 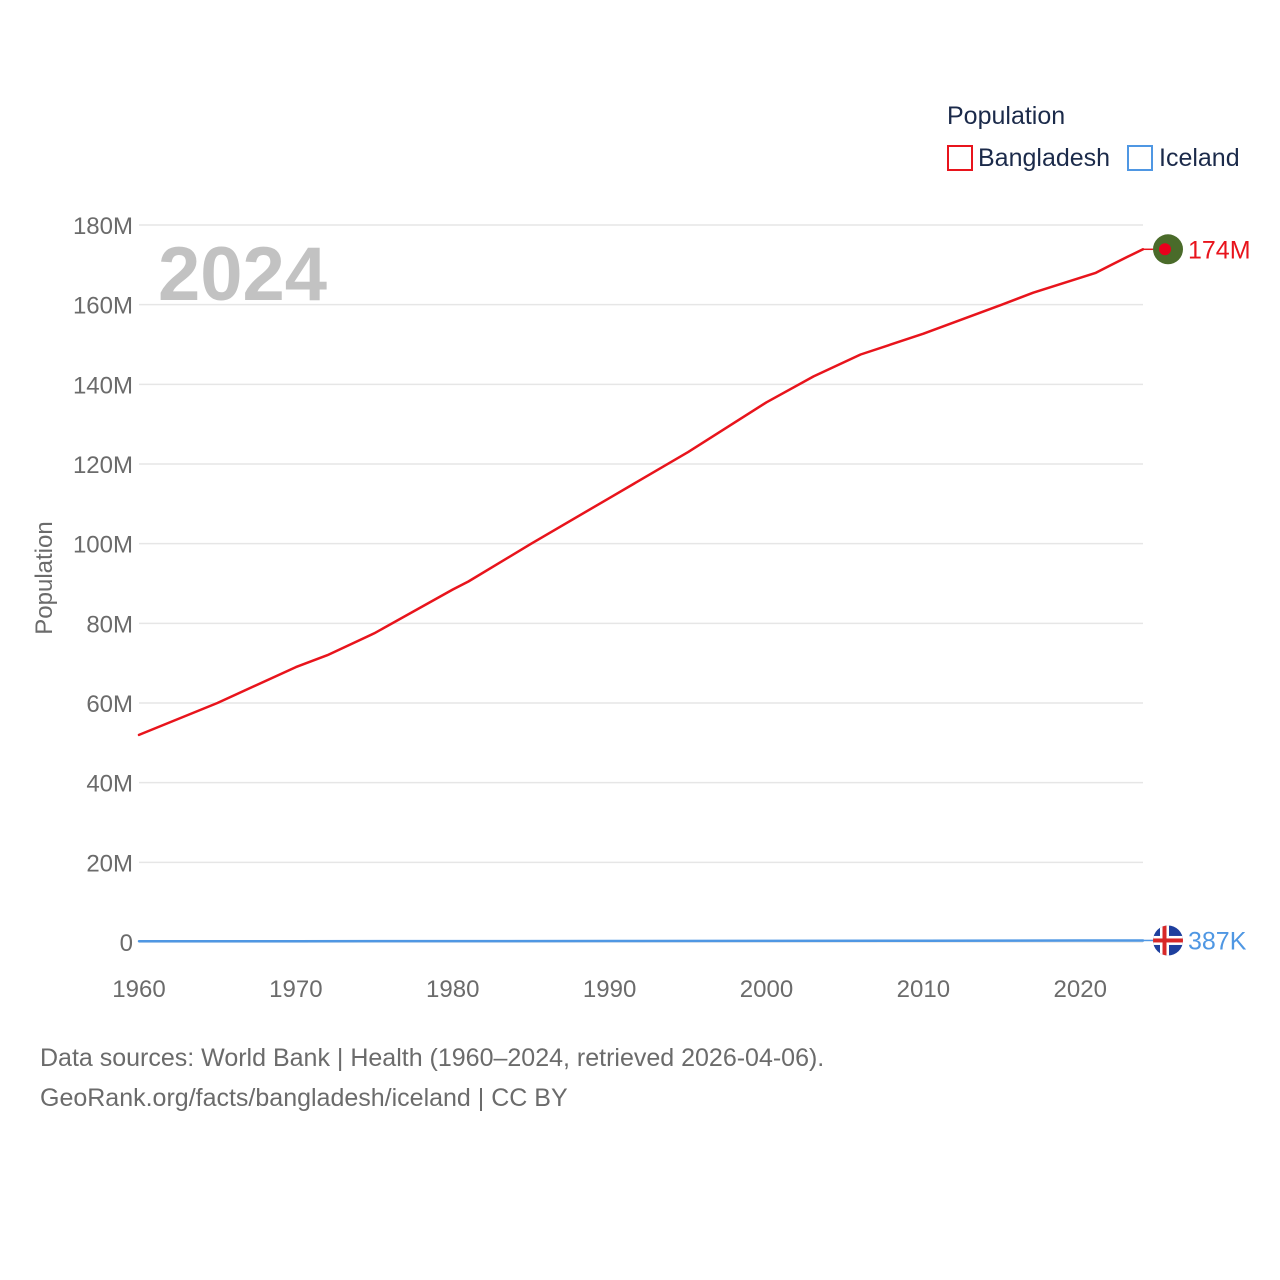 What do you see at coordinates (103, 545) in the screenshot?
I see `y-tick-label: 100M` at bounding box center [103, 545].